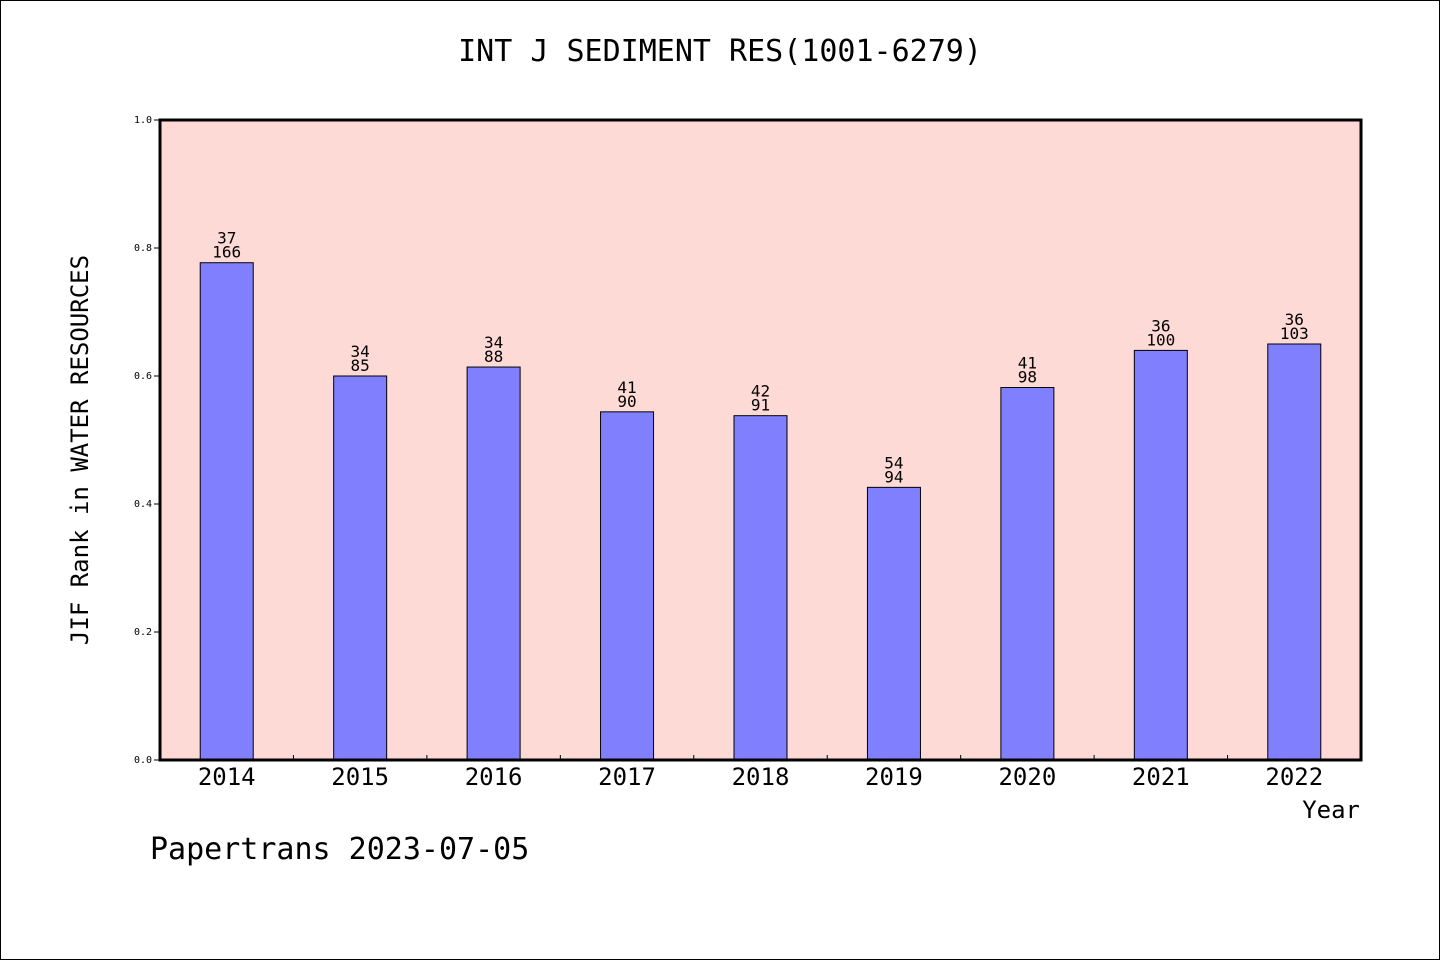  Describe the element at coordinates (493, 356) in the screenshot. I see `bar-label-total: 88` at that location.